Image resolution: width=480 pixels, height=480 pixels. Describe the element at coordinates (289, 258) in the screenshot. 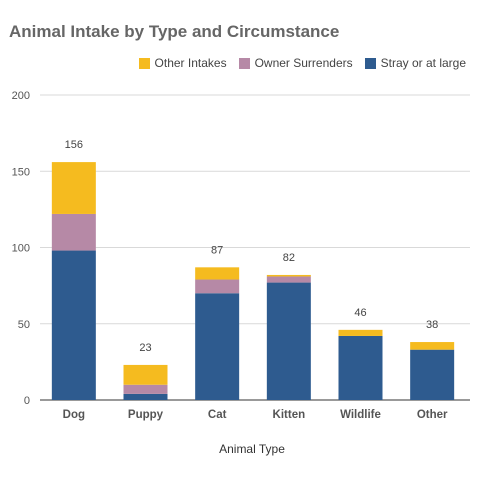

I see `total-label-kitten: 82` at that location.